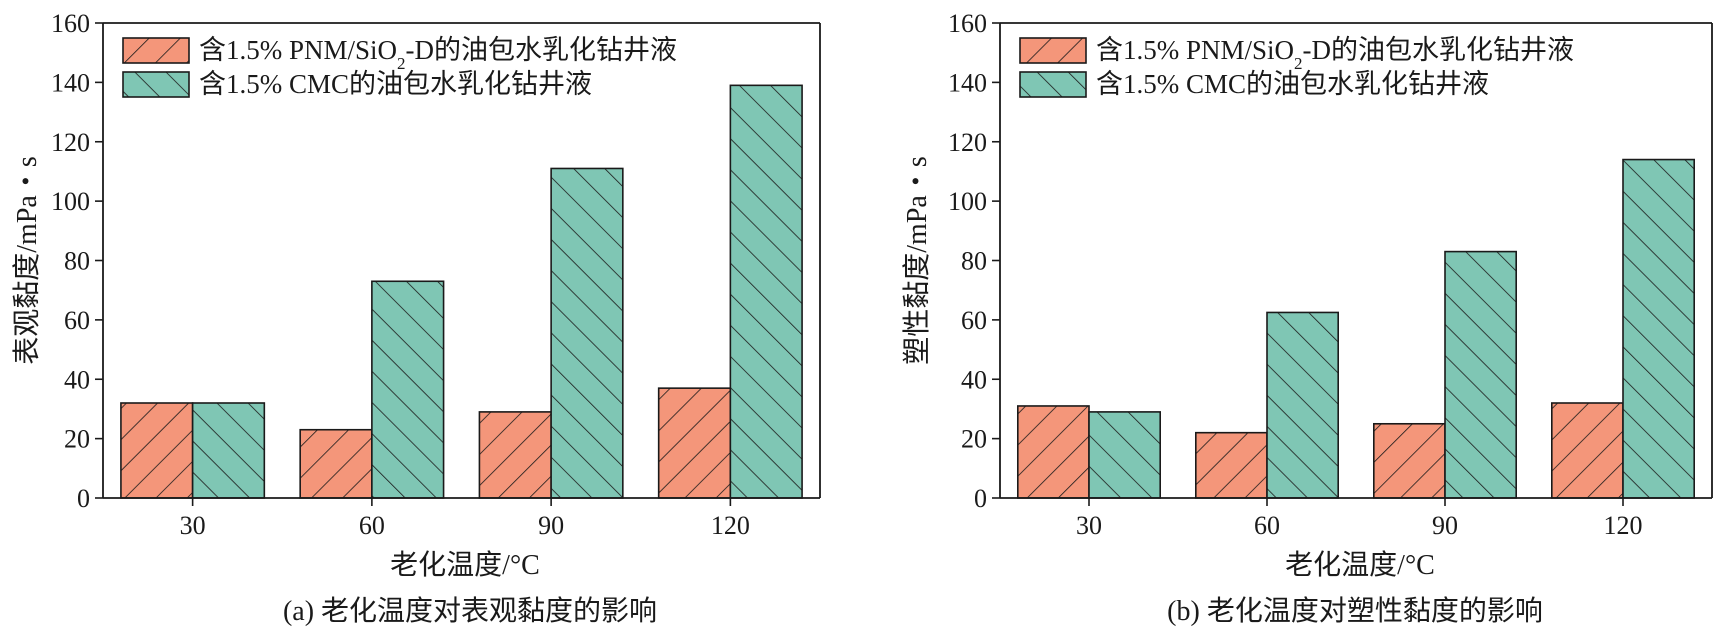  I want to click on chart-caption: (b) 老化温度对塑性黏度的影响, so click(1355, 611).